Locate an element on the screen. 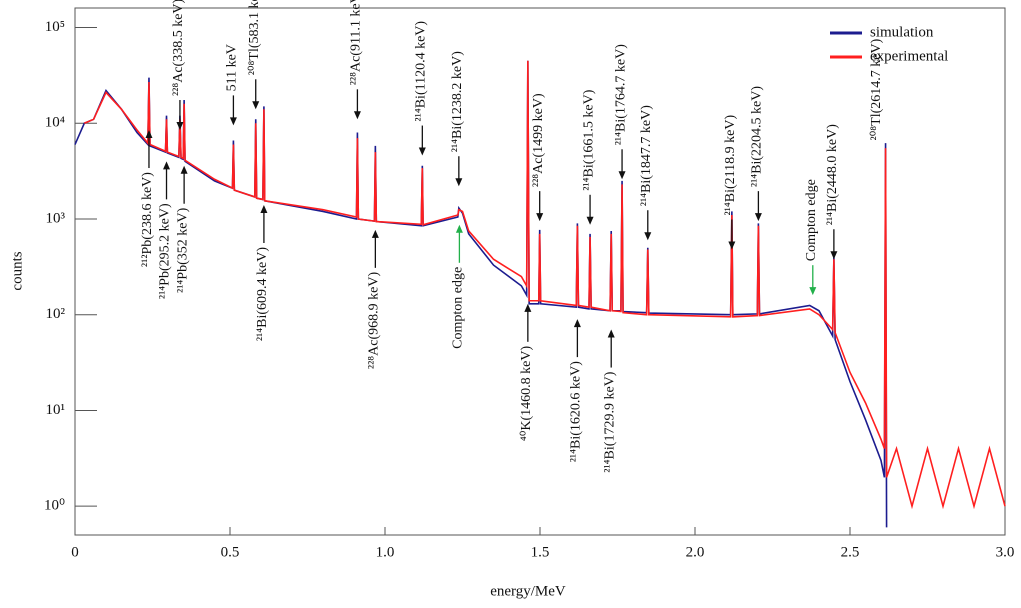  annotation-label: ²¹⁴Bi(609.4 keV) is located at coordinates (262, 294).